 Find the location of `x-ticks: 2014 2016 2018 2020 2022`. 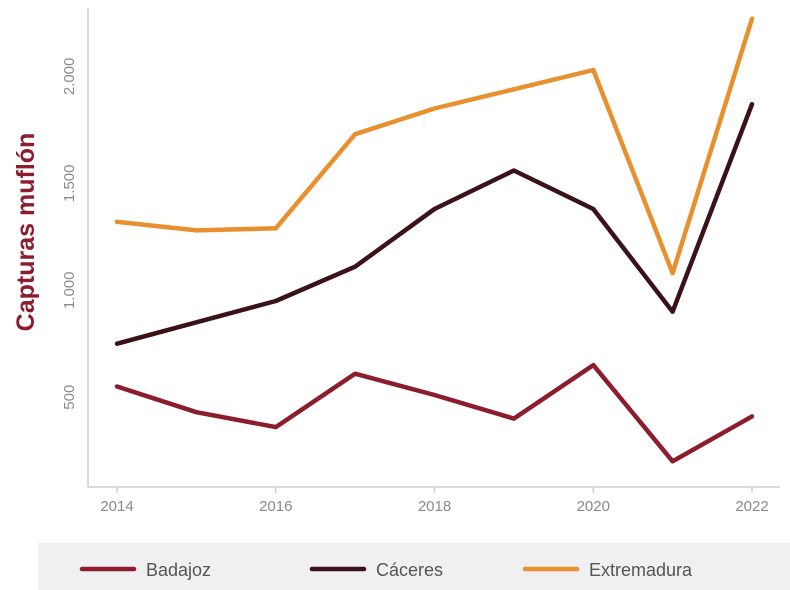

x-ticks: 2014 2016 2018 2020 2022 is located at coordinates (434, 501).